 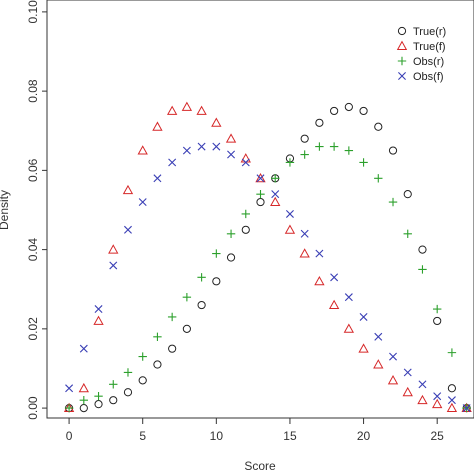 I want to click on legend-label: True(f), so click(x=429, y=47).